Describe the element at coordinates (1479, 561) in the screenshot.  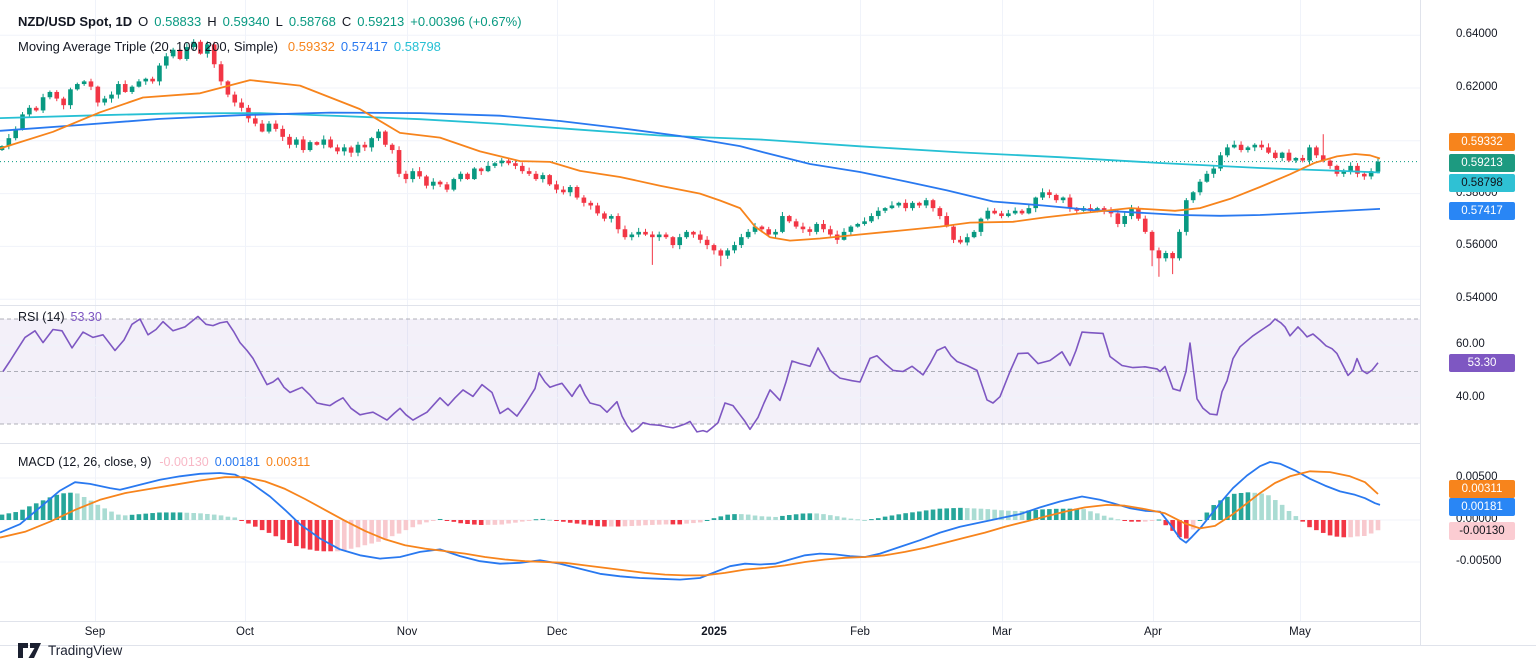
I see `macd-tick-label: -0.00500` at that location.